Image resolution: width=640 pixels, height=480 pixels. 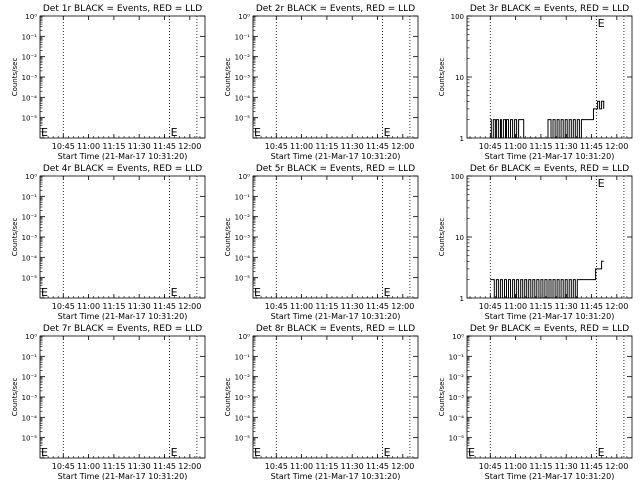 I want to click on y-tick-label: 10, so click(x=459, y=238).